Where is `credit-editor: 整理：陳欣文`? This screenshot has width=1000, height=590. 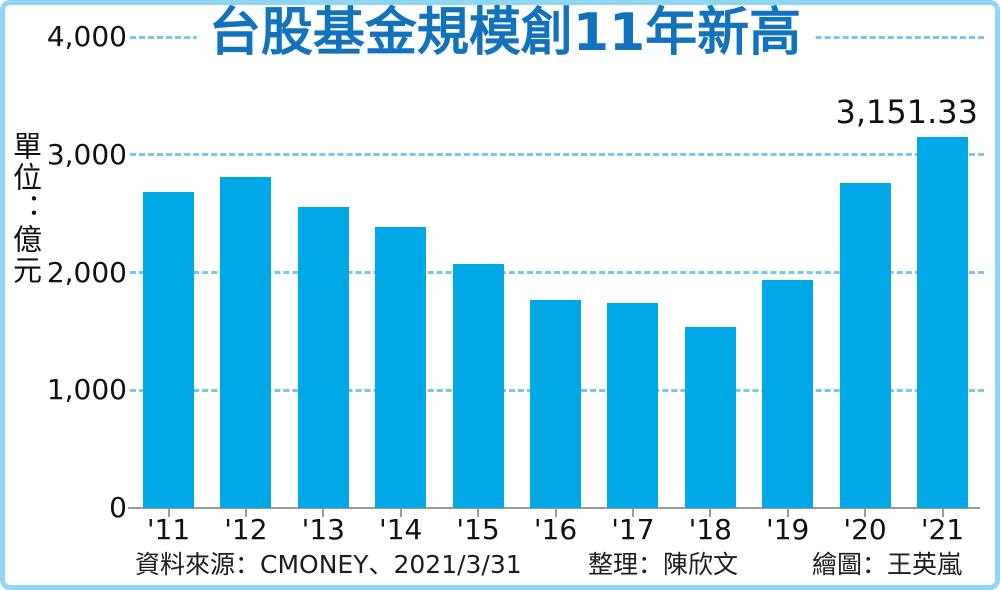
credit-editor: 整理：陳欣文 is located at coordinates (663, 564).